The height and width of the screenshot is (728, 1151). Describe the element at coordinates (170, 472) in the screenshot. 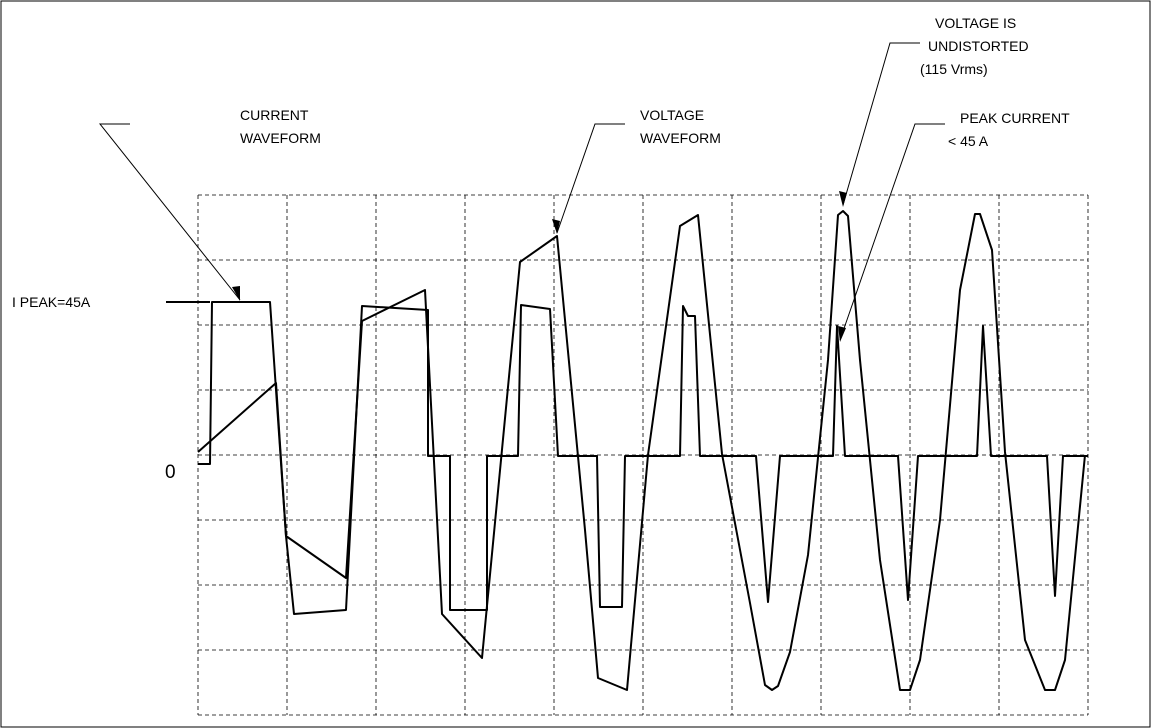

I see `zero-label: 0` at that location.